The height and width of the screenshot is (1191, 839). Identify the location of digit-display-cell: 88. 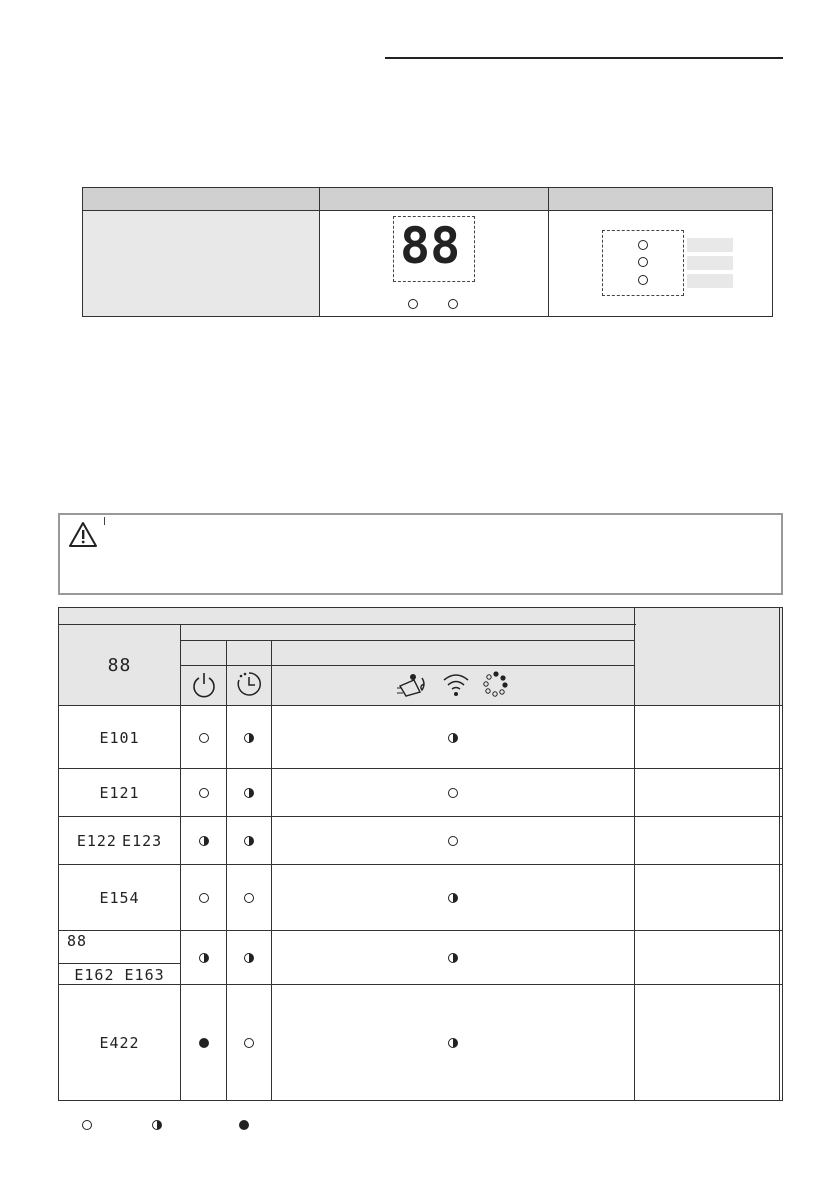
(434, 263).